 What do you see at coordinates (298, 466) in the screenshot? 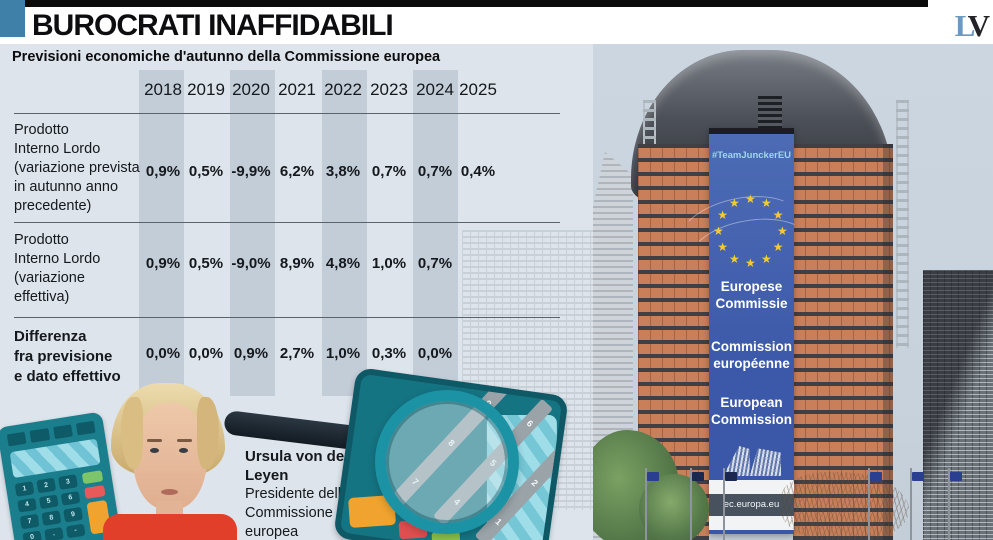
I see `caption-name: Ursula von der Leyen` at bounding box center [298, 466].